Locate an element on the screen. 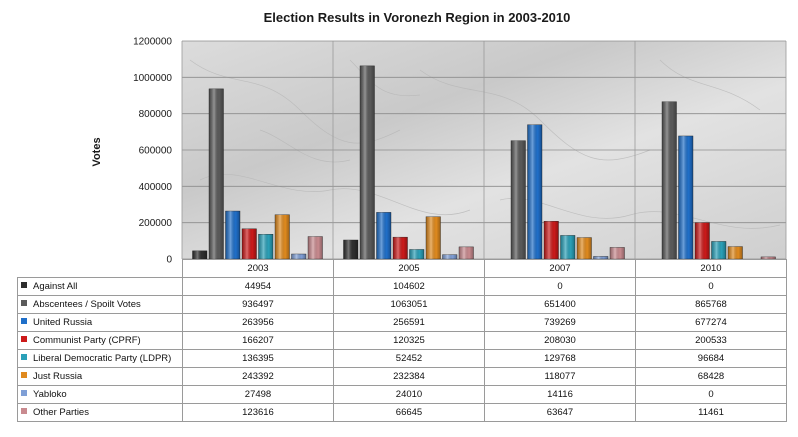 The height and width of the screenshot is (437, 798). legend-entry: Other Parties is located at coordinates (100, 412).